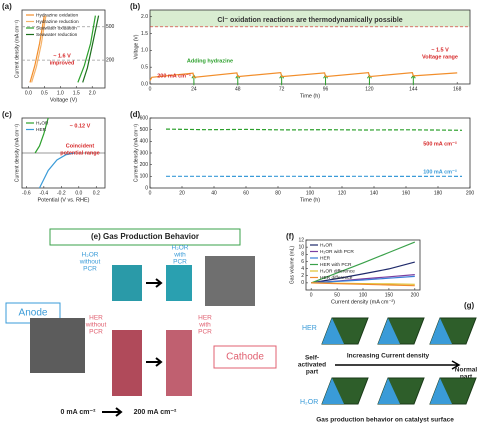  Describe the element at coordinates (388, 356) in the screenshot. I see `increasing-label: Increasing Current density` at that location.